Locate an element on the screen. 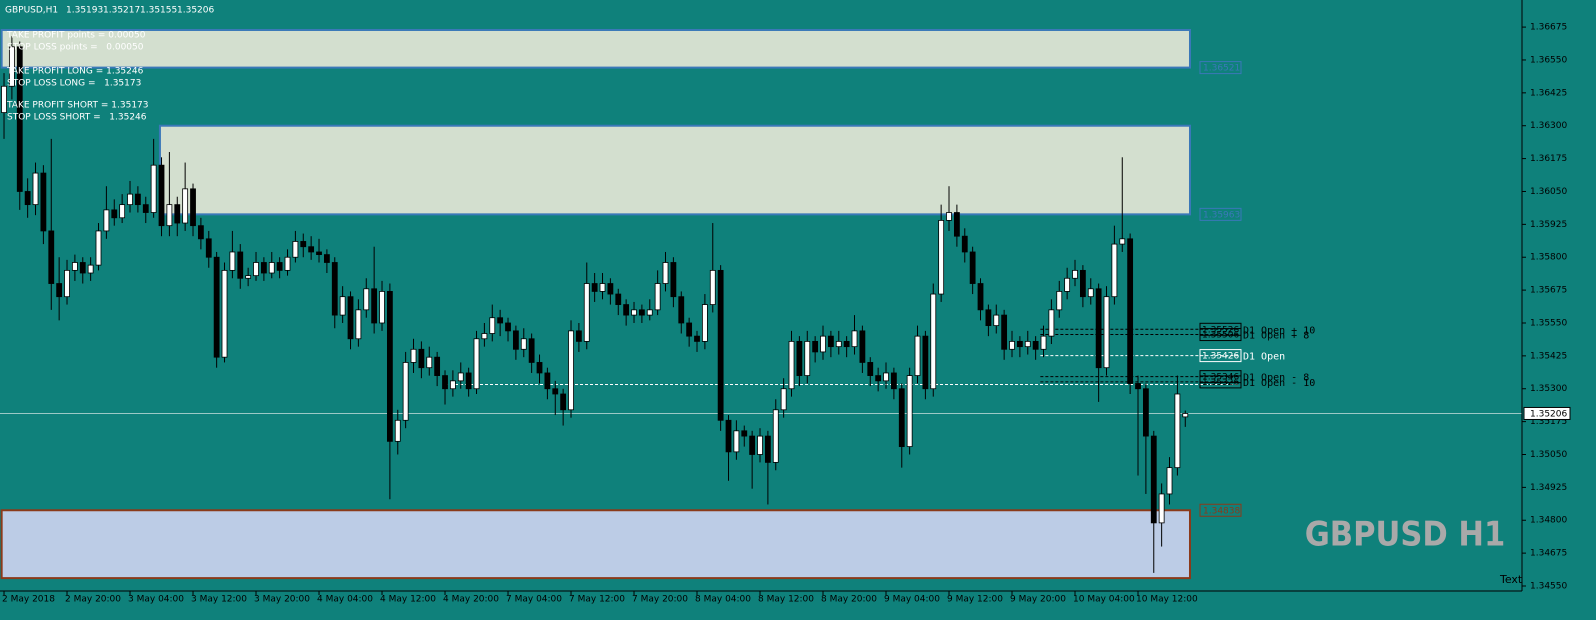 The height and width of the screenshot is (620, 1596). x-tick-label: 9 May 20:00 is located at coordinates (1038, 600).